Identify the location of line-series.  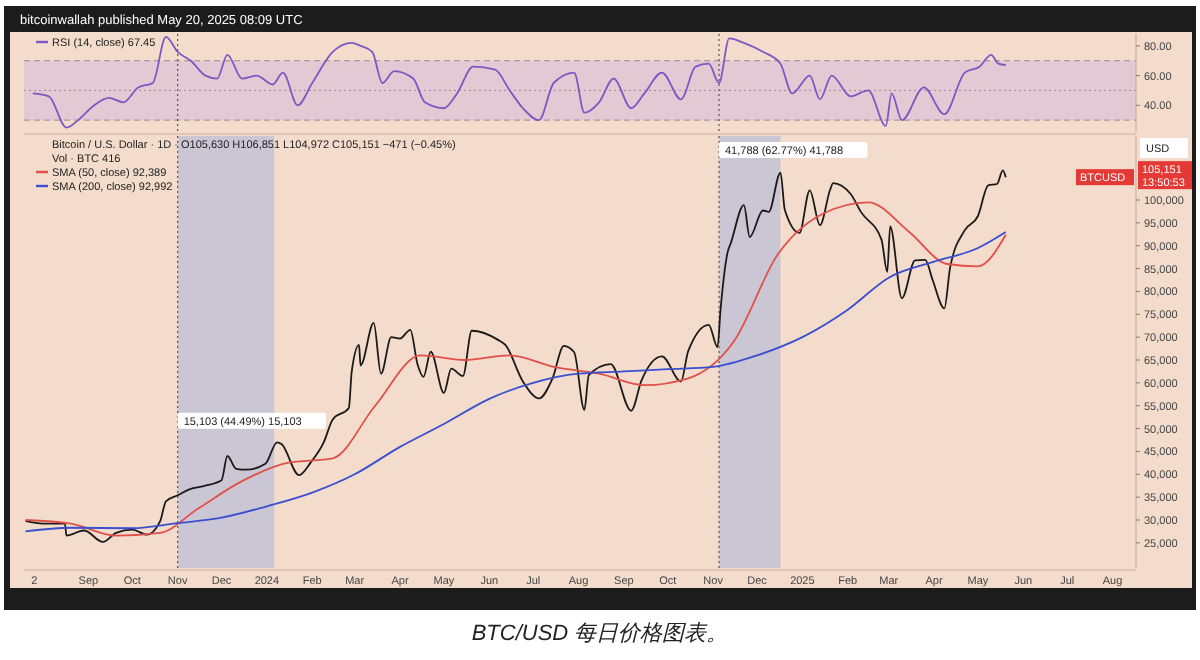
(519, 82).